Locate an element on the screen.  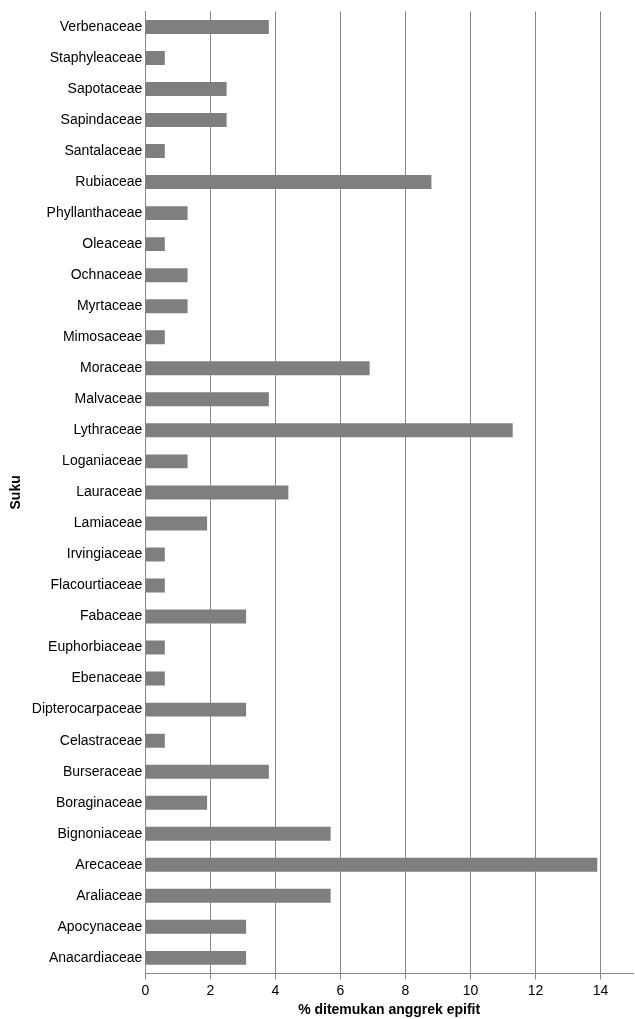
y-tick-label: Lamiaceae is located at coordinates (108, 522).